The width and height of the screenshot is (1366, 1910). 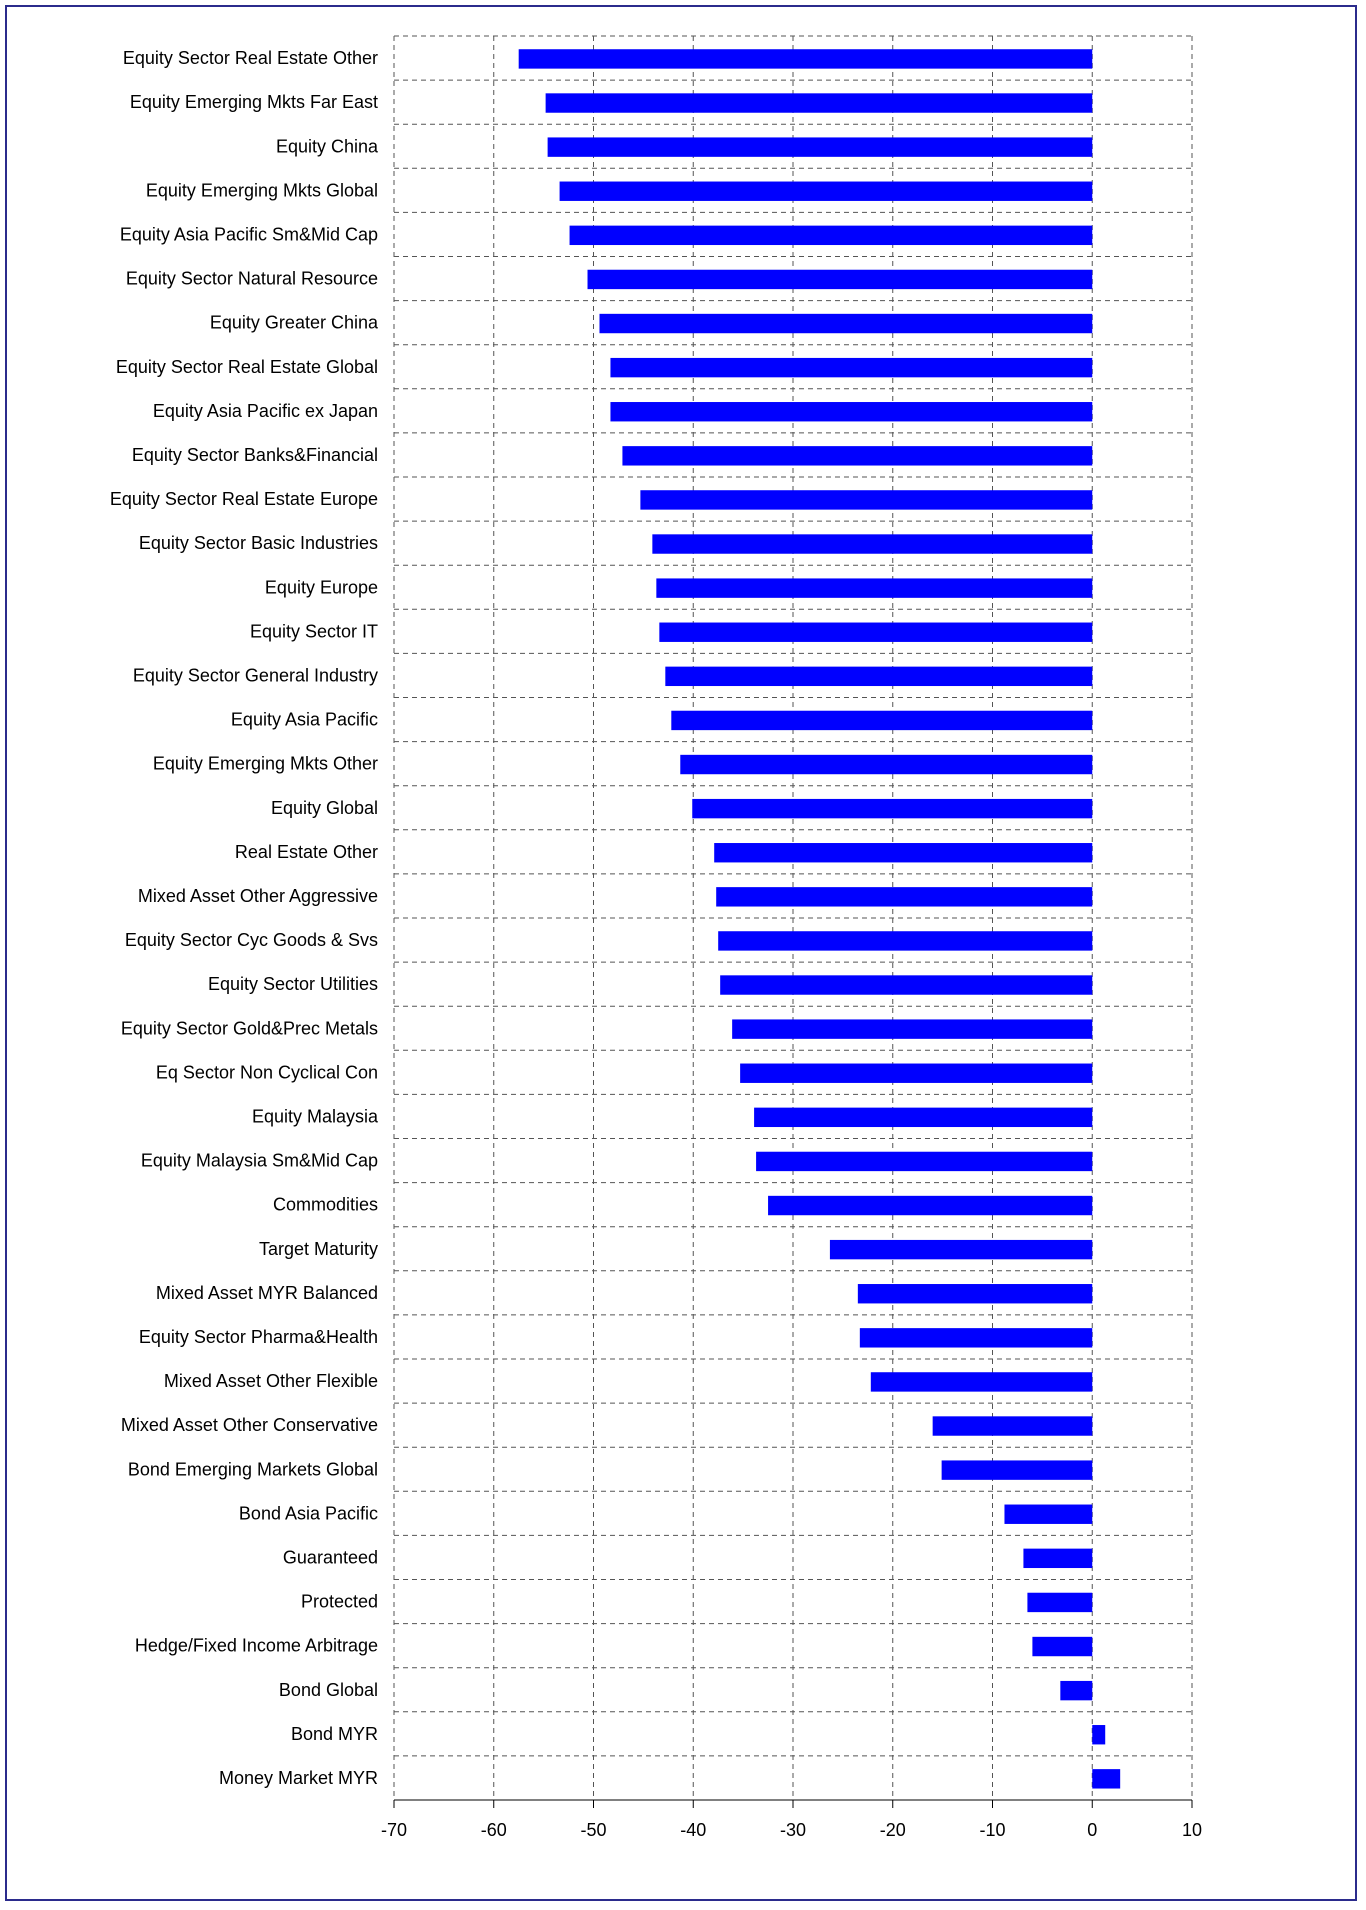 I want to click on category-label: Target Maturity, so click(x=318, y=1249).